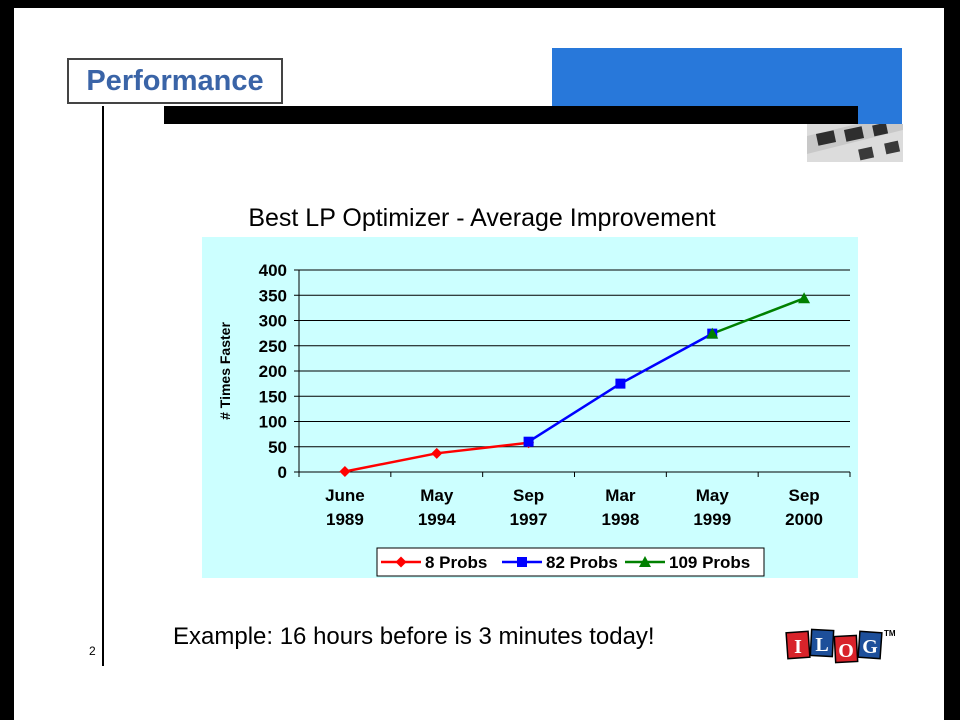 The width and height of the screenshot is (960, 720). What do you see at coordinates (855, 143) in the screenshot?
I see `building-photo` at bounding box center [855, 143].